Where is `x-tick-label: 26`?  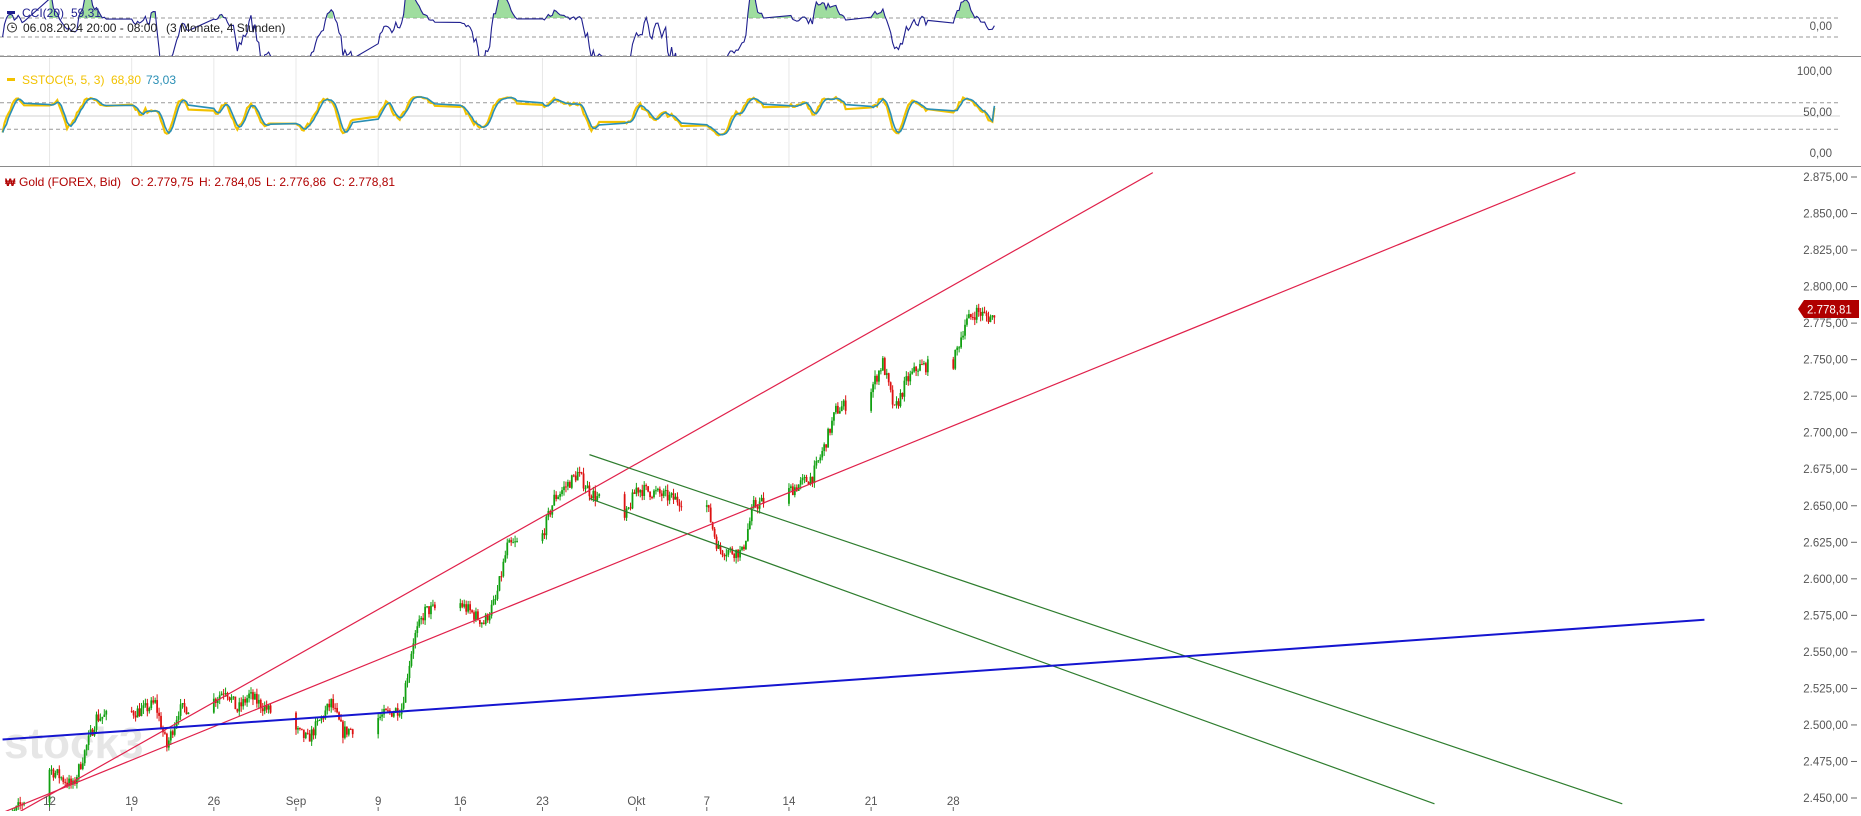
x-tick-label: 26 is located at coordinates (213, 802).